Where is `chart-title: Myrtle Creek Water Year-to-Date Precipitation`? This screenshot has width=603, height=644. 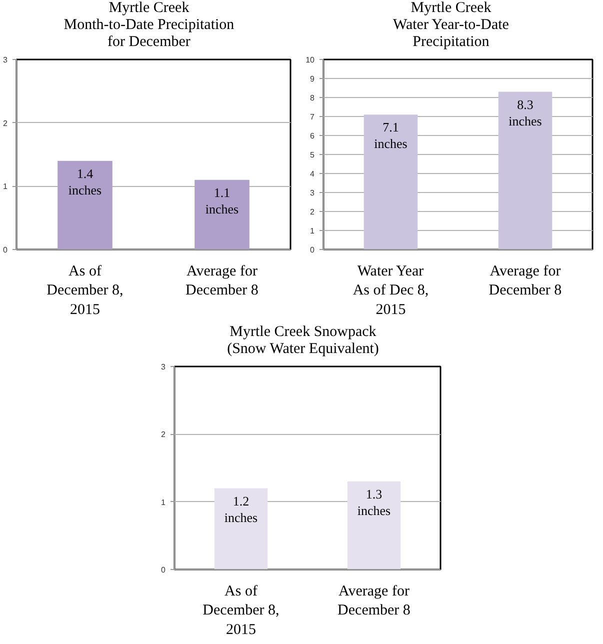 chart-title: Myrtle Creek Water Year-to-Date Precipitation is located at coordinates (451, 25).